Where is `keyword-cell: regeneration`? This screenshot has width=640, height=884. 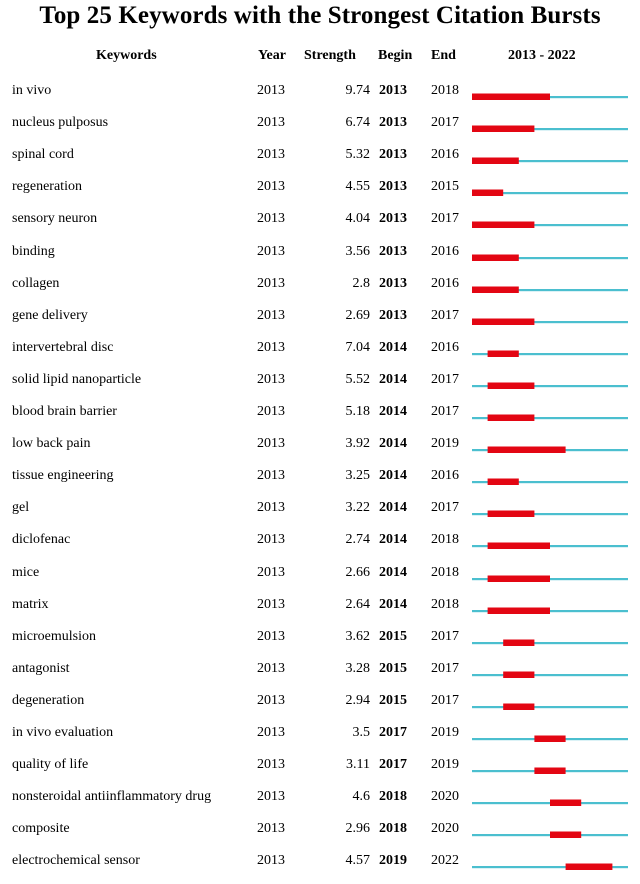 keyword-cell: regeneration is located at coordinates (47, 187).